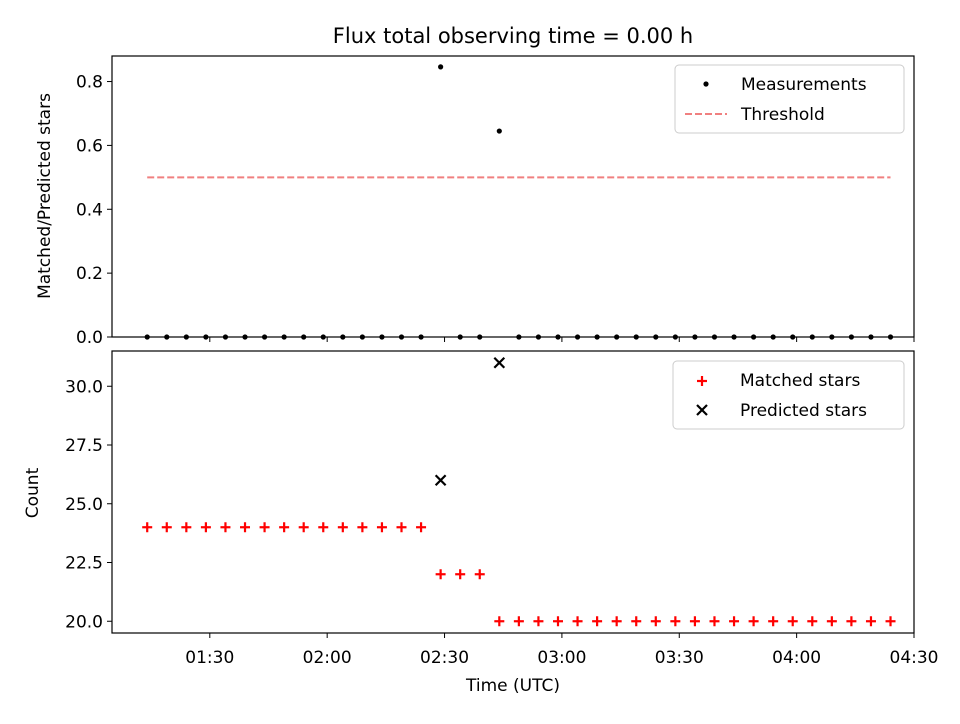  I want to click on x-axis-label: Time (UTC), so click(512, 686).